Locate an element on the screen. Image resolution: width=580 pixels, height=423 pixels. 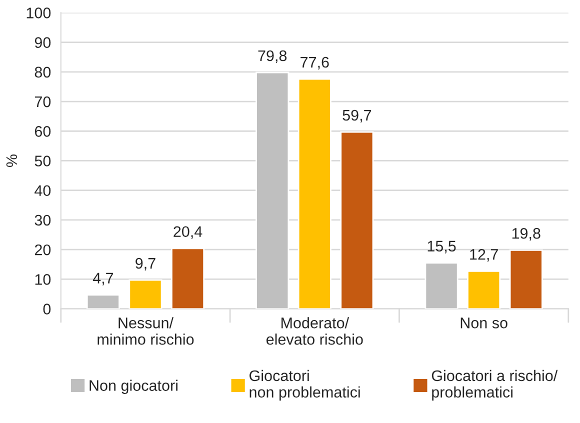
y-tick-label: 70 is located at coordinates (42, 102).